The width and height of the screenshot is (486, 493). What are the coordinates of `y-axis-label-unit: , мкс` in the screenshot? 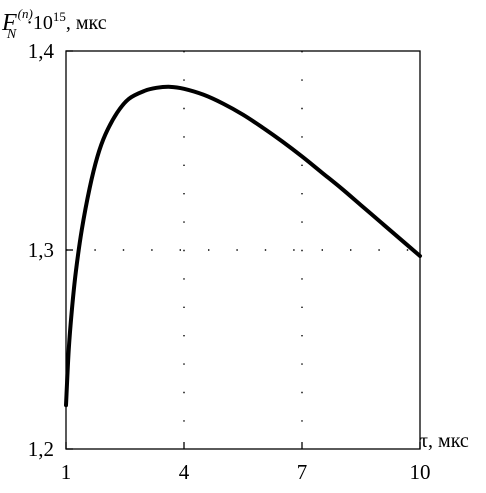 It's located at (86, 23).